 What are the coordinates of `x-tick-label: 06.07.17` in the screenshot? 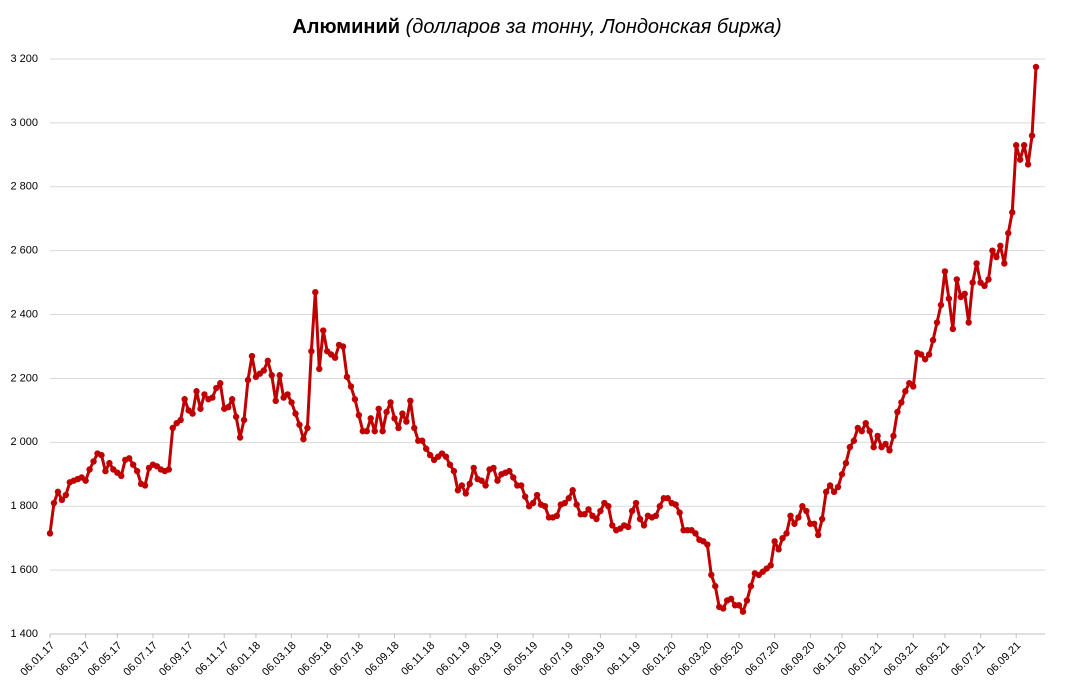 It's located at (140, 659).